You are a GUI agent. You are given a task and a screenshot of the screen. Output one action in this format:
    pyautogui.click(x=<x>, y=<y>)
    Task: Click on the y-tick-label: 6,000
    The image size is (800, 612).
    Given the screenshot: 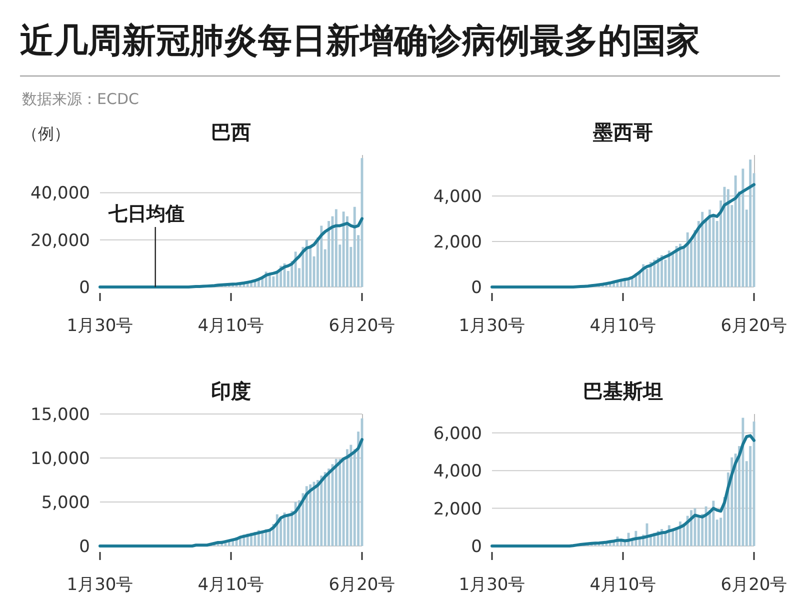 What is the action you would take?
    pyautogui.click(x=457, y=434)
    